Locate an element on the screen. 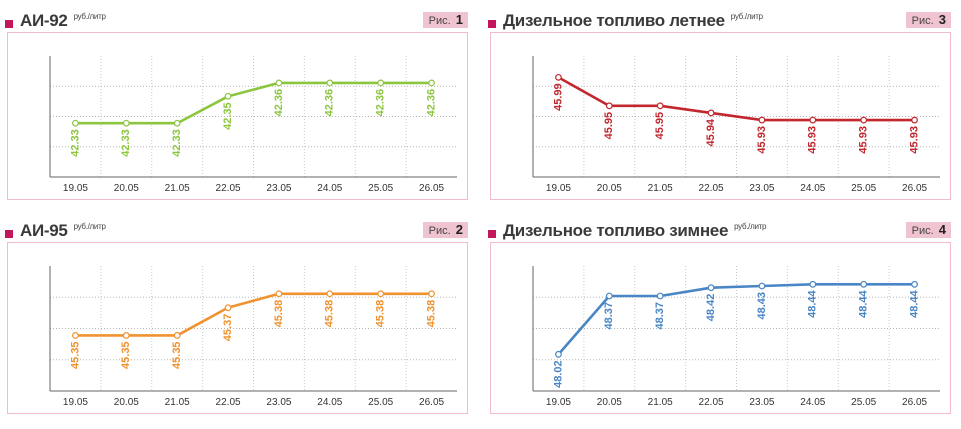 This screenshot has width=961, height=429. chart-title: Дизельное топливо зимнее руб./литр is located at coordinates (635, 230).